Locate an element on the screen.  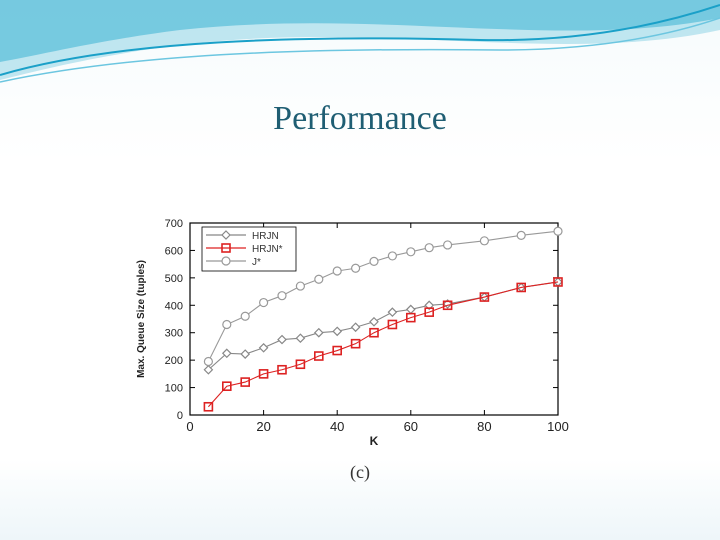
y-tick-label: 600 is located at coordinates (174, 251).